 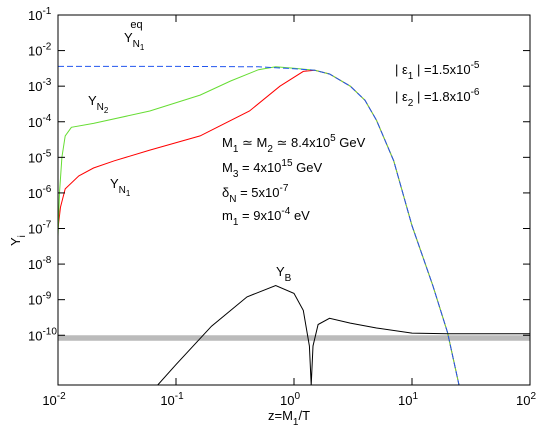 What do you see at coordinates (475, 65) in the screenshot?
I see `annotation-part: -5` at bounding box center [475, 65].